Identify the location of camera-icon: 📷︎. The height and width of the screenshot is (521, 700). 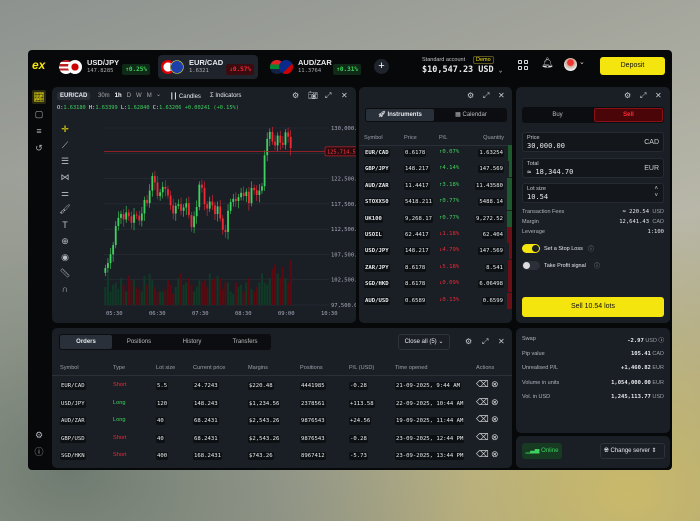
(313, 95).